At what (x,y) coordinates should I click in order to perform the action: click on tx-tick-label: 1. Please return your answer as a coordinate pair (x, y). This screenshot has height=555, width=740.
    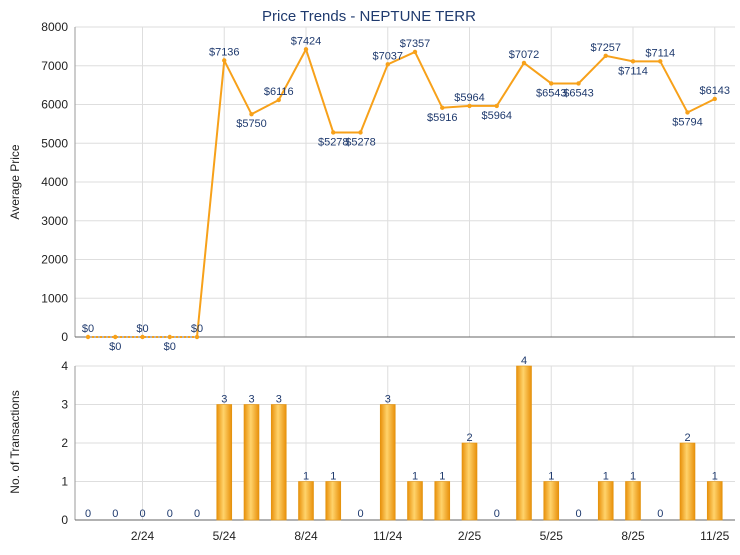
    Looking at the image, I should click on (64, 482).